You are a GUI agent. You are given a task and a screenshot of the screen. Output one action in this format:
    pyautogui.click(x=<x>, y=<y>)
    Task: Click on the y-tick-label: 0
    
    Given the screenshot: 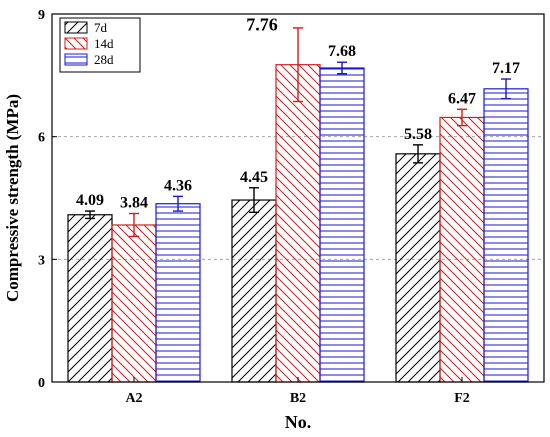 What is the action you would take?
    pyautogui.click(x=41, y=383)
    